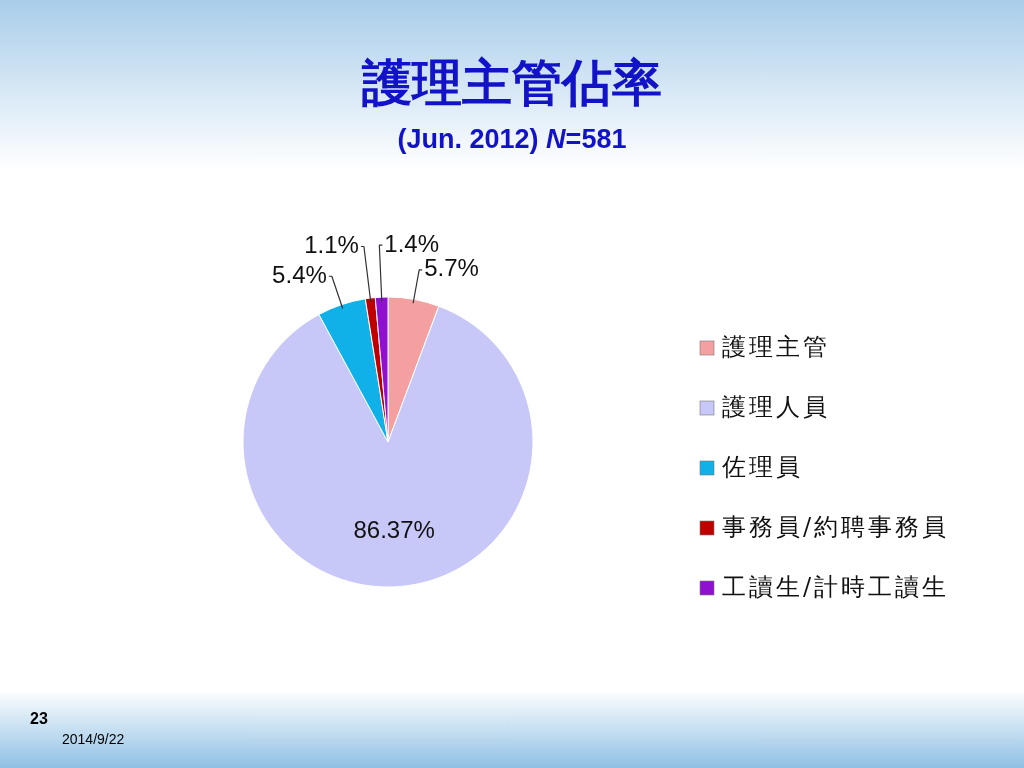 The image size is (1024, 768). What do you see at coordinates (512, 139) in the screenshot?
I see `subtitle: (Jun. 2012) N=581` at bounding box center [512, 139].